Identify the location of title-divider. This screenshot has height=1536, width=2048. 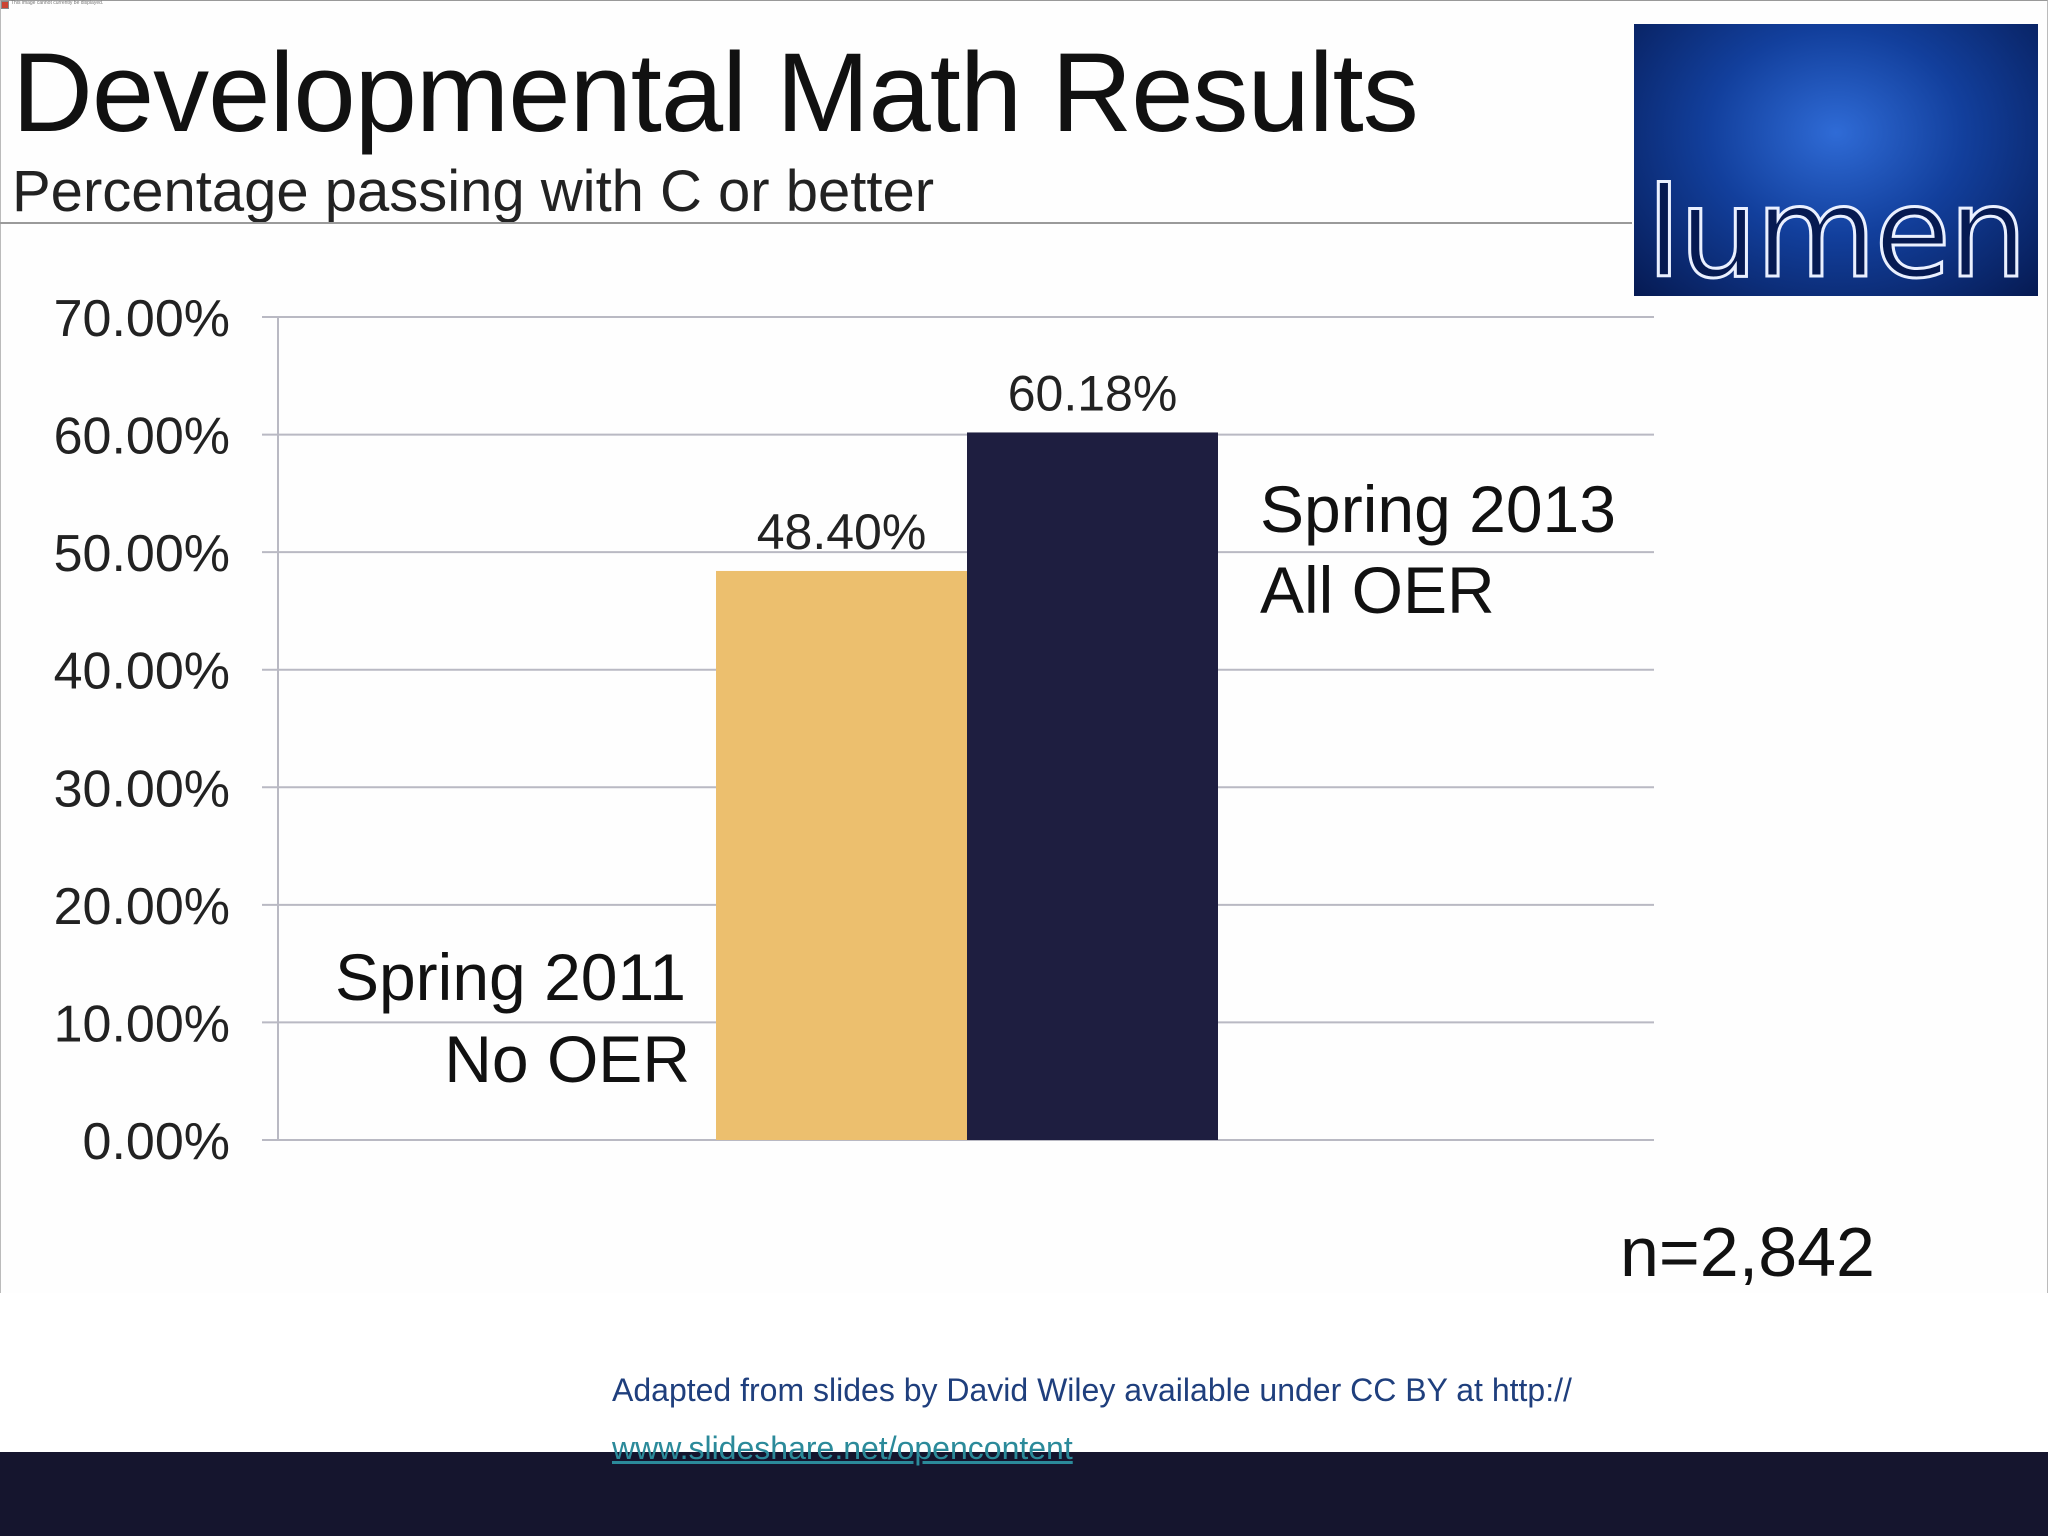
(816, 223).